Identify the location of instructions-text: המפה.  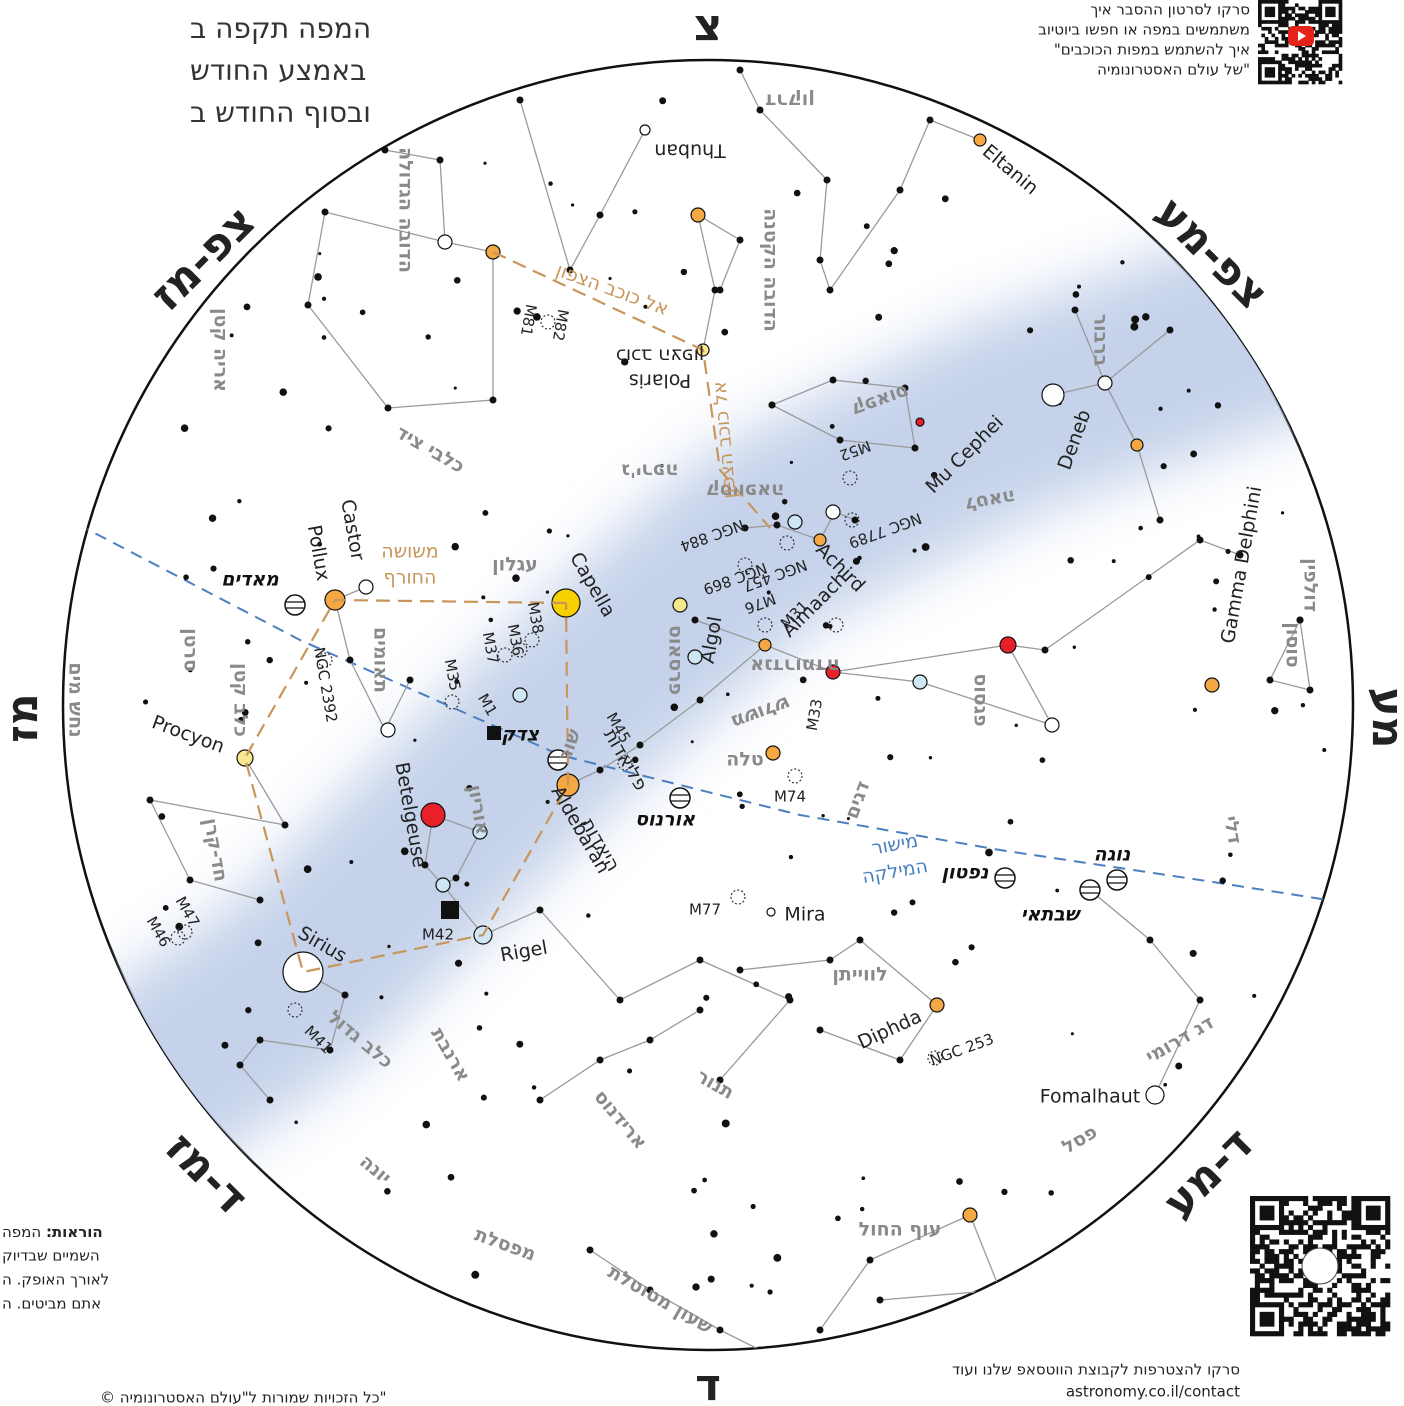
(21, 1232).